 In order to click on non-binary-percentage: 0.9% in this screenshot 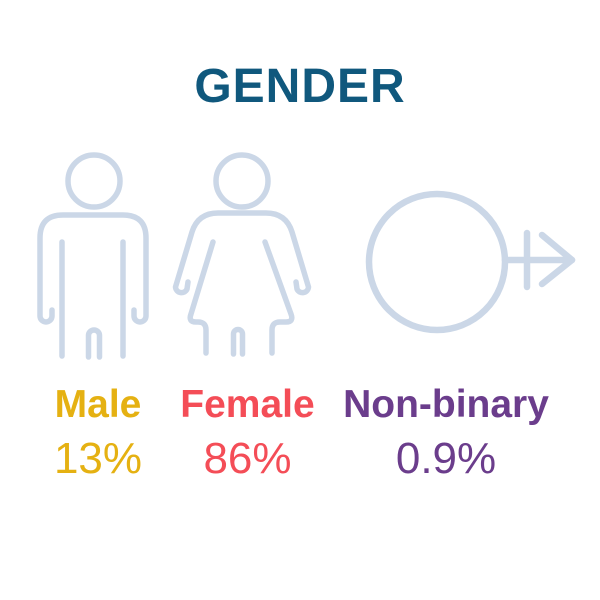, I will do `click(446, 458)`.